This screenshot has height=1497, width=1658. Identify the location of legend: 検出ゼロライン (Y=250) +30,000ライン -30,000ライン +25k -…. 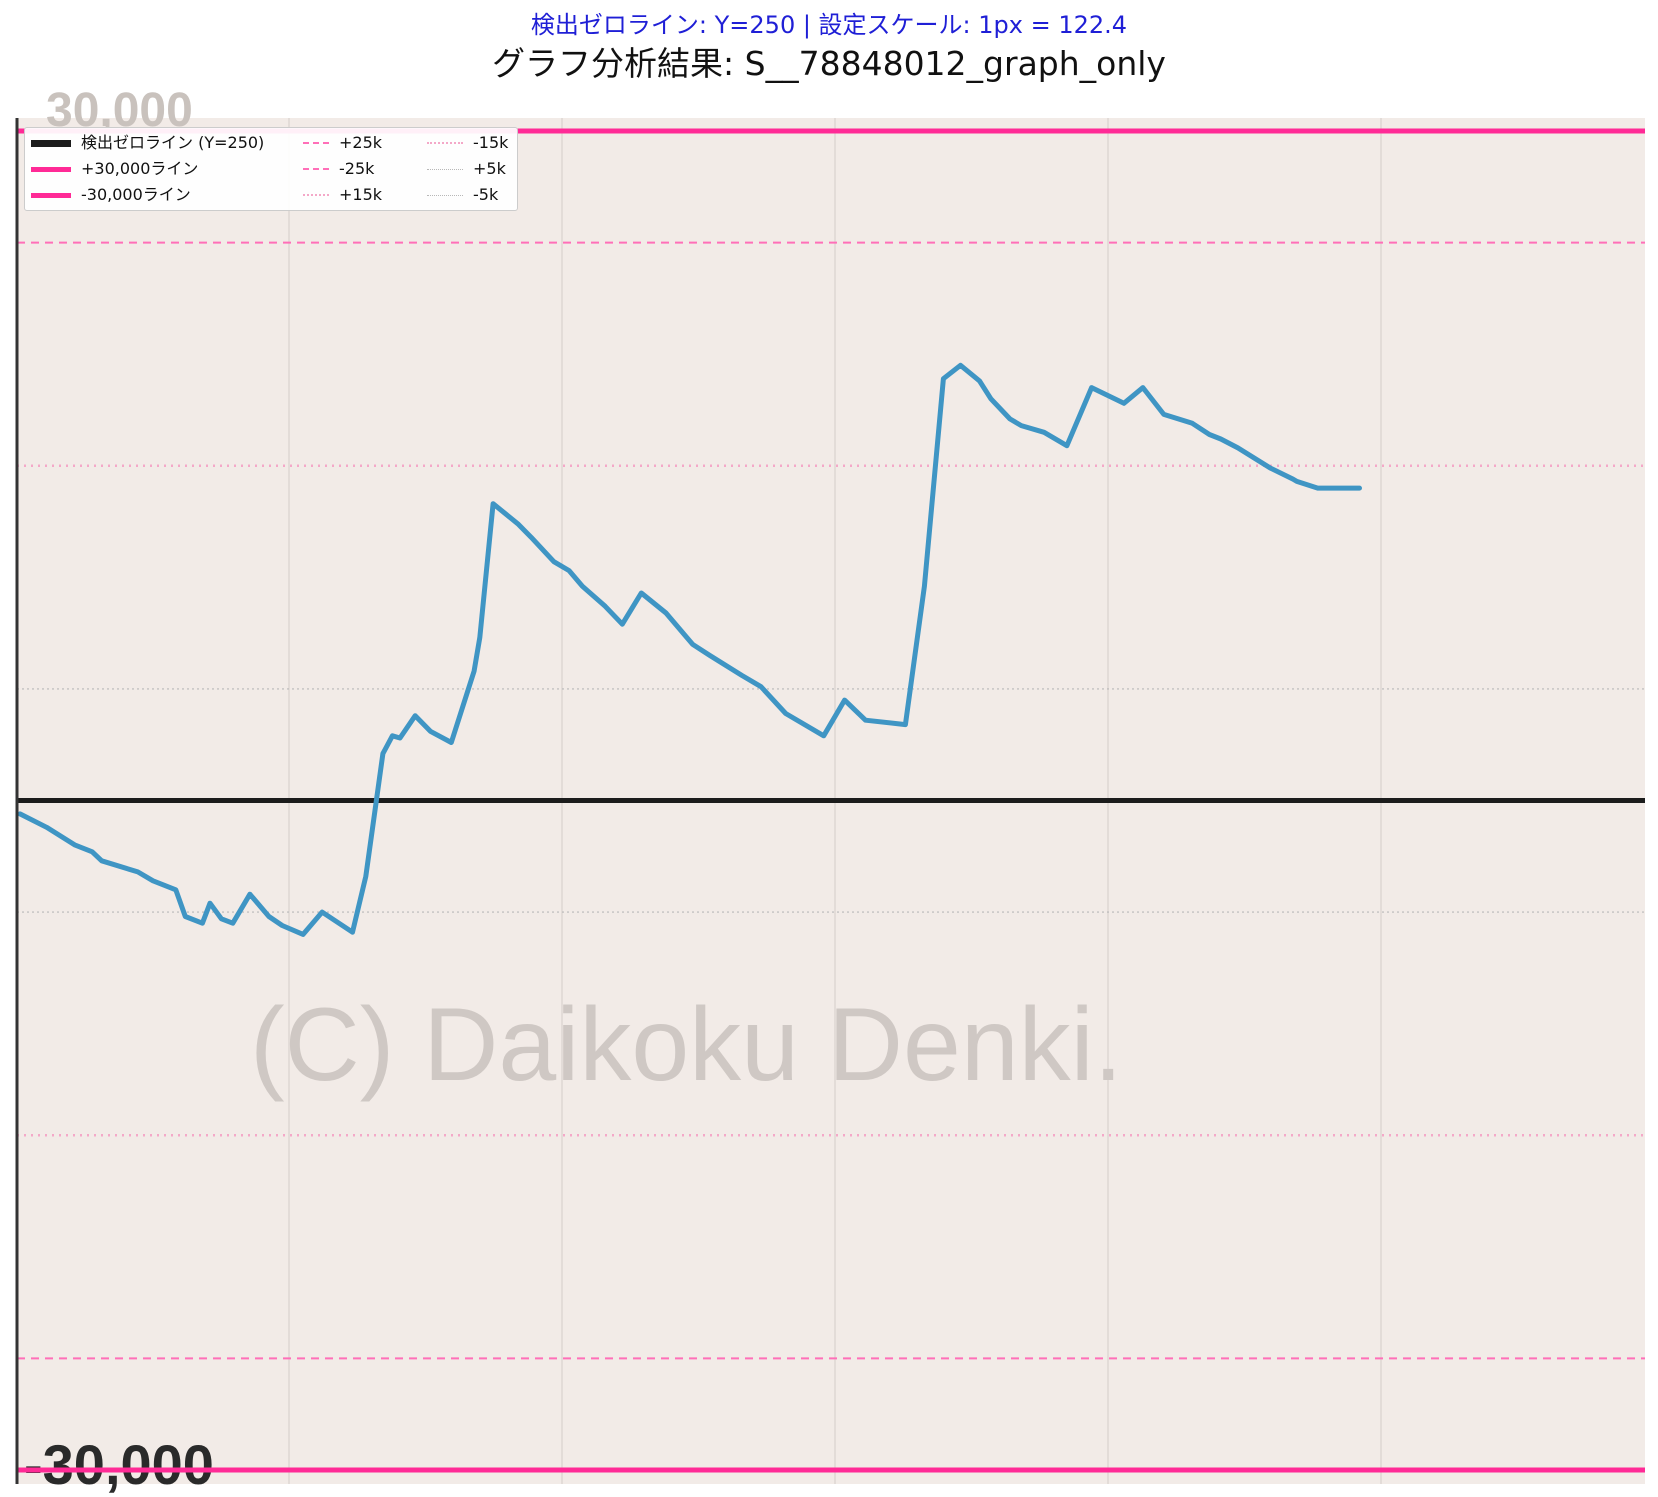
(271, 169).